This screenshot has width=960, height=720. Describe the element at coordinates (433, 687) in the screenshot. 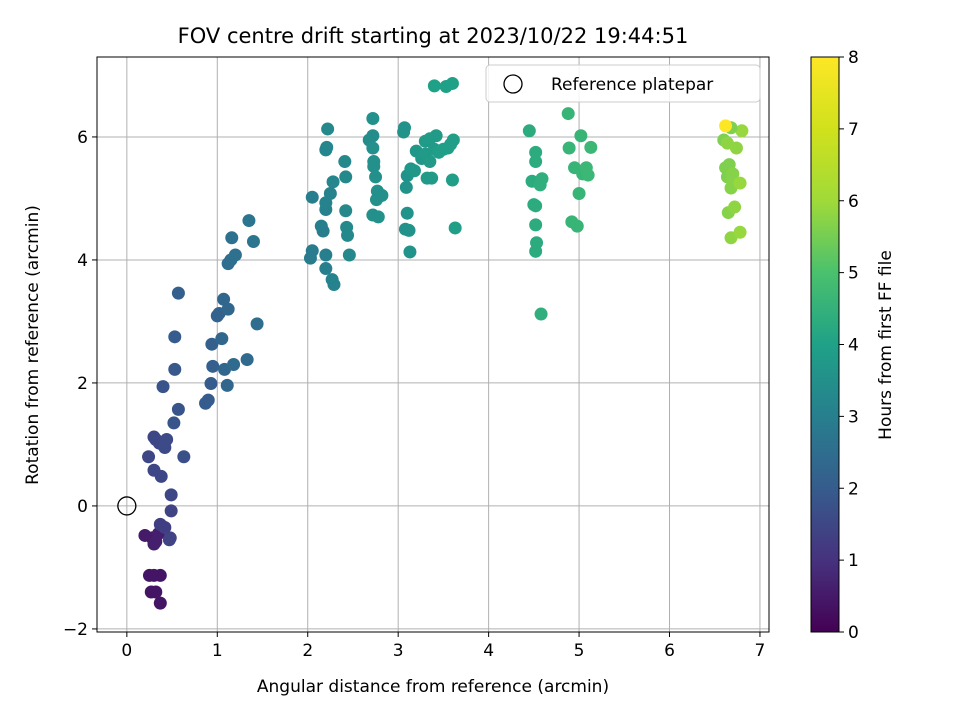

I see `x-axis-label: Angular distance from reference (arcmin)` at that location.